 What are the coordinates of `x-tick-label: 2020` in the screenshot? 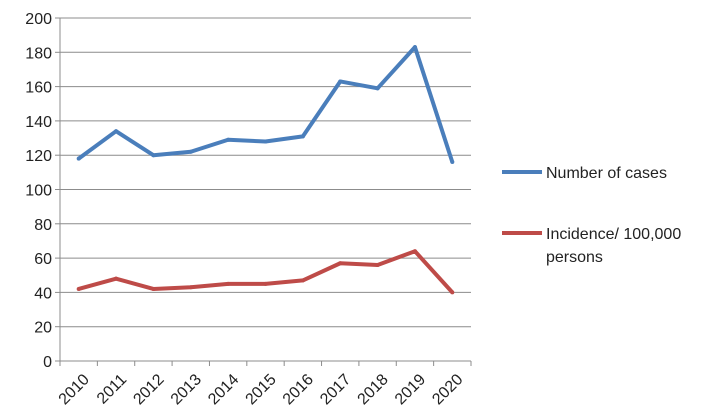 It's located at (447, 389).